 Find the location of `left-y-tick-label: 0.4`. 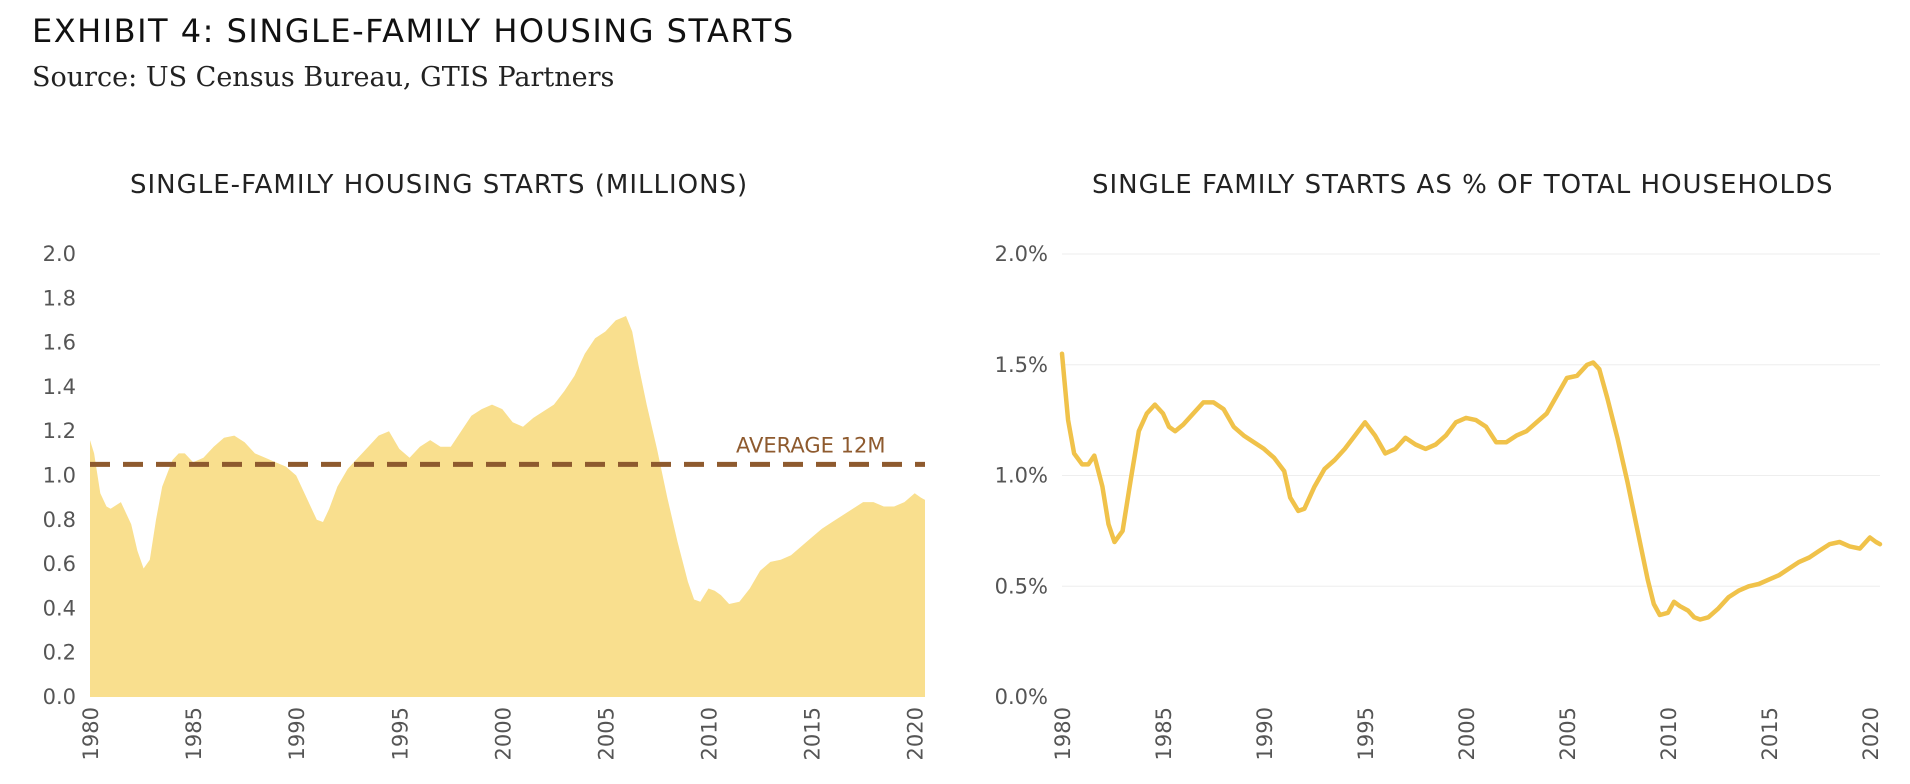

left-y-tick-label: 0.4 is located at coordinates (59, 608).